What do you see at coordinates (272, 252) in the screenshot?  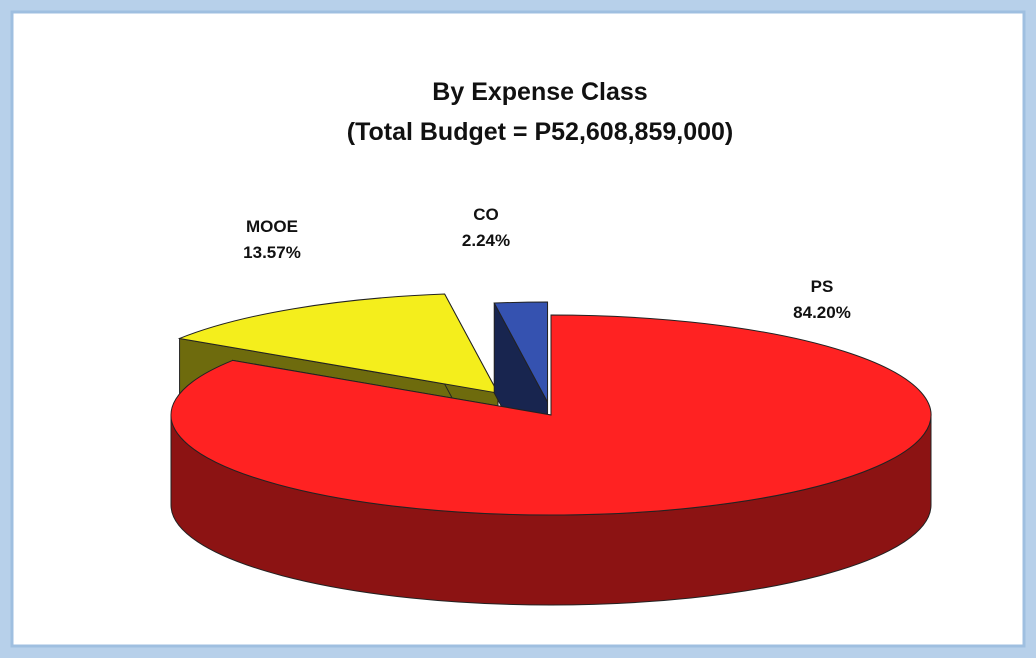 I see `slice-label-value: 13.57%` at bounding box center [272, 252].